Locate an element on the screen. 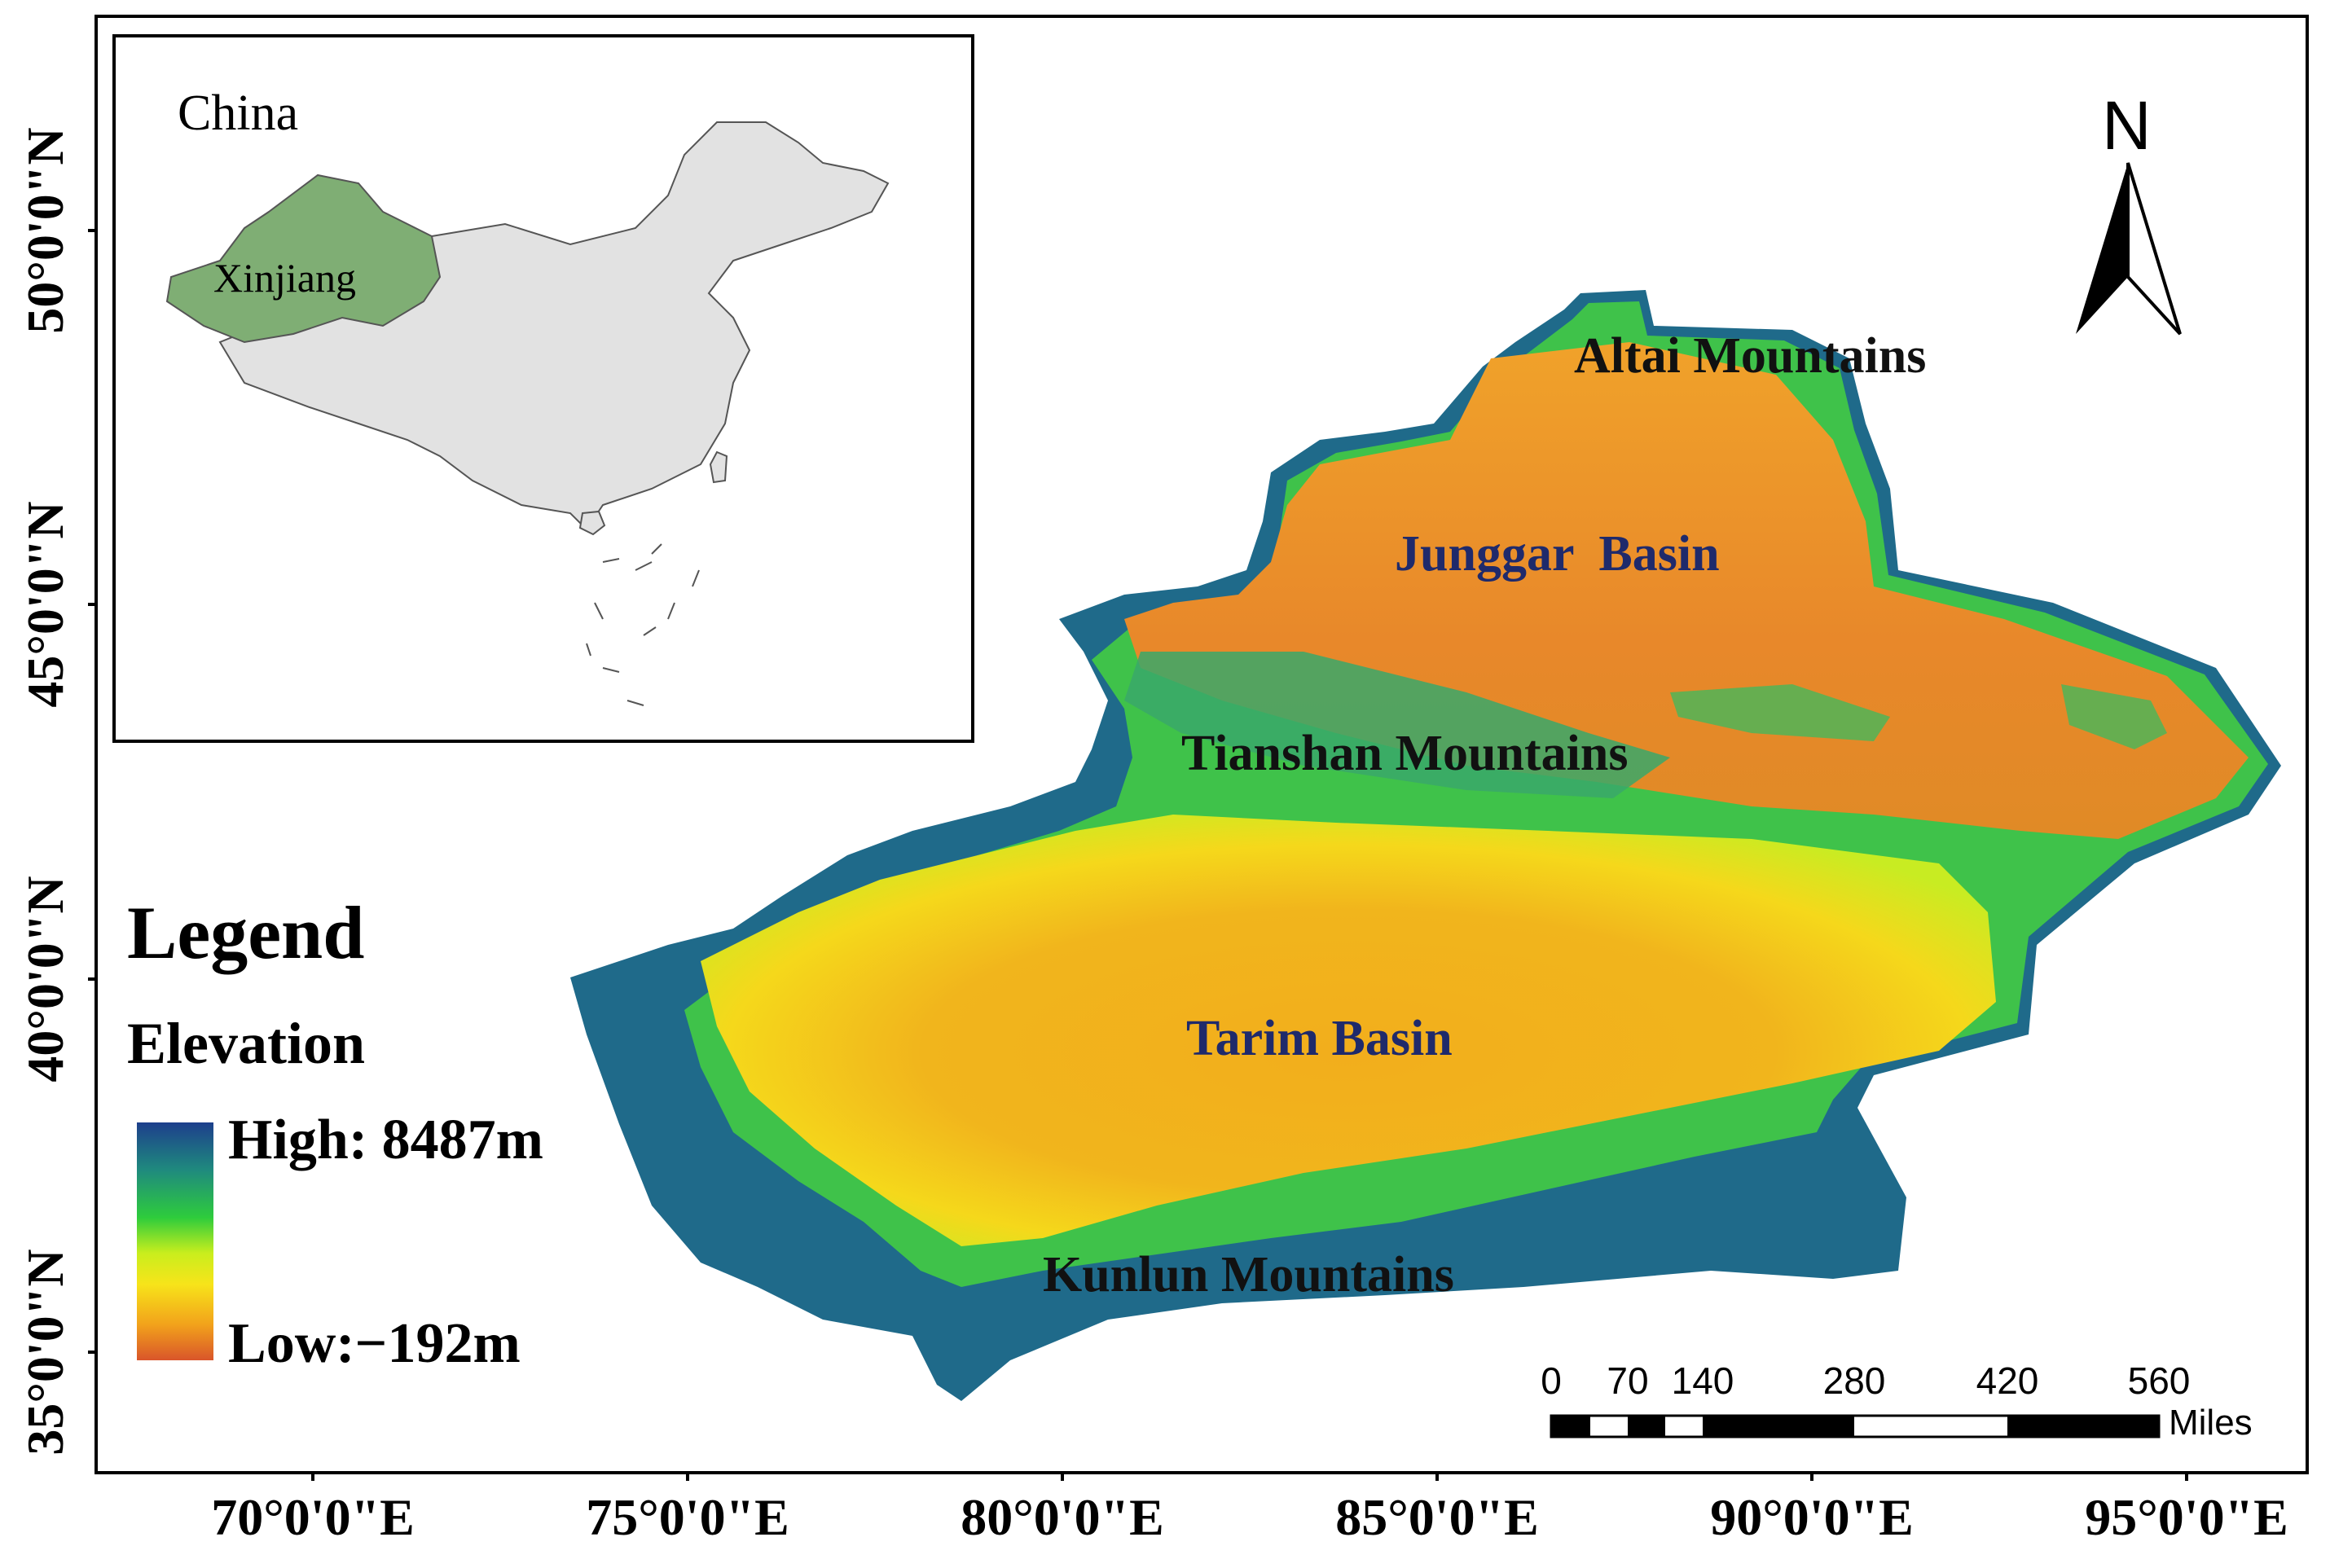  legend-title: Legend is located at coordinates (246, 933).